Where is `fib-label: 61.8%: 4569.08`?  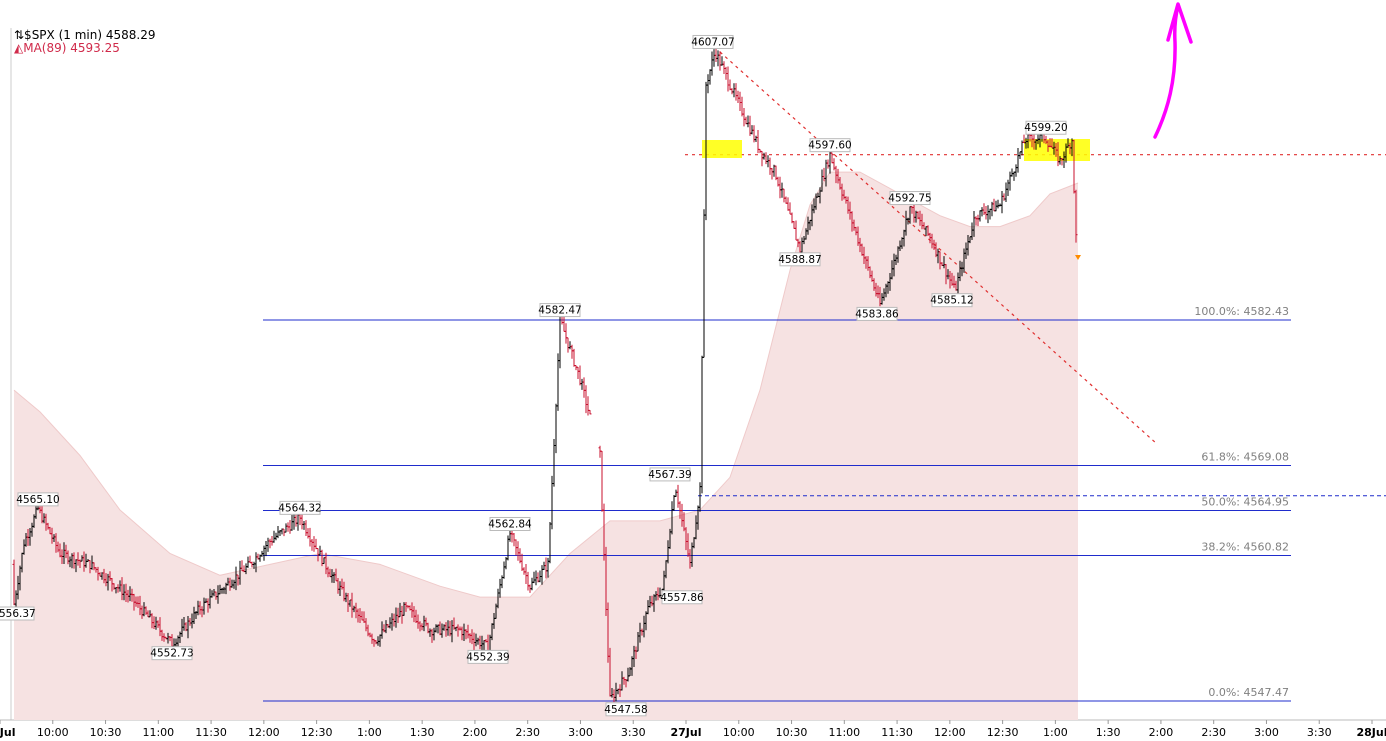
fib-label: 61.8%: 4569.08 is located at coordinates (1245, 456).